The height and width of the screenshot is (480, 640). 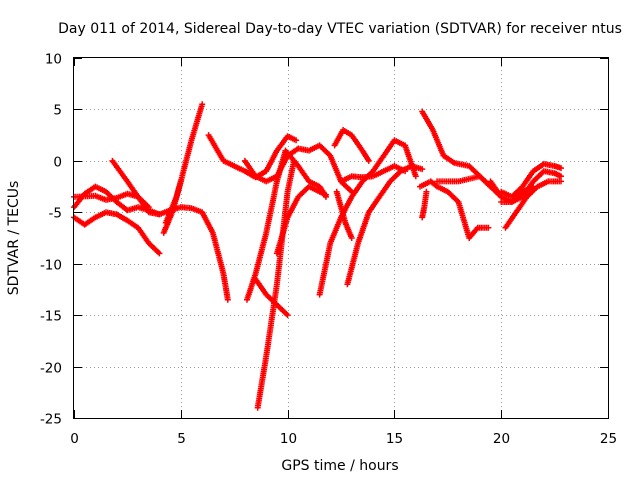 What do you see at coordinates (394, 439) in the screenshot?
I see `x-tick-label: 15` at bounding box center [394, 439].